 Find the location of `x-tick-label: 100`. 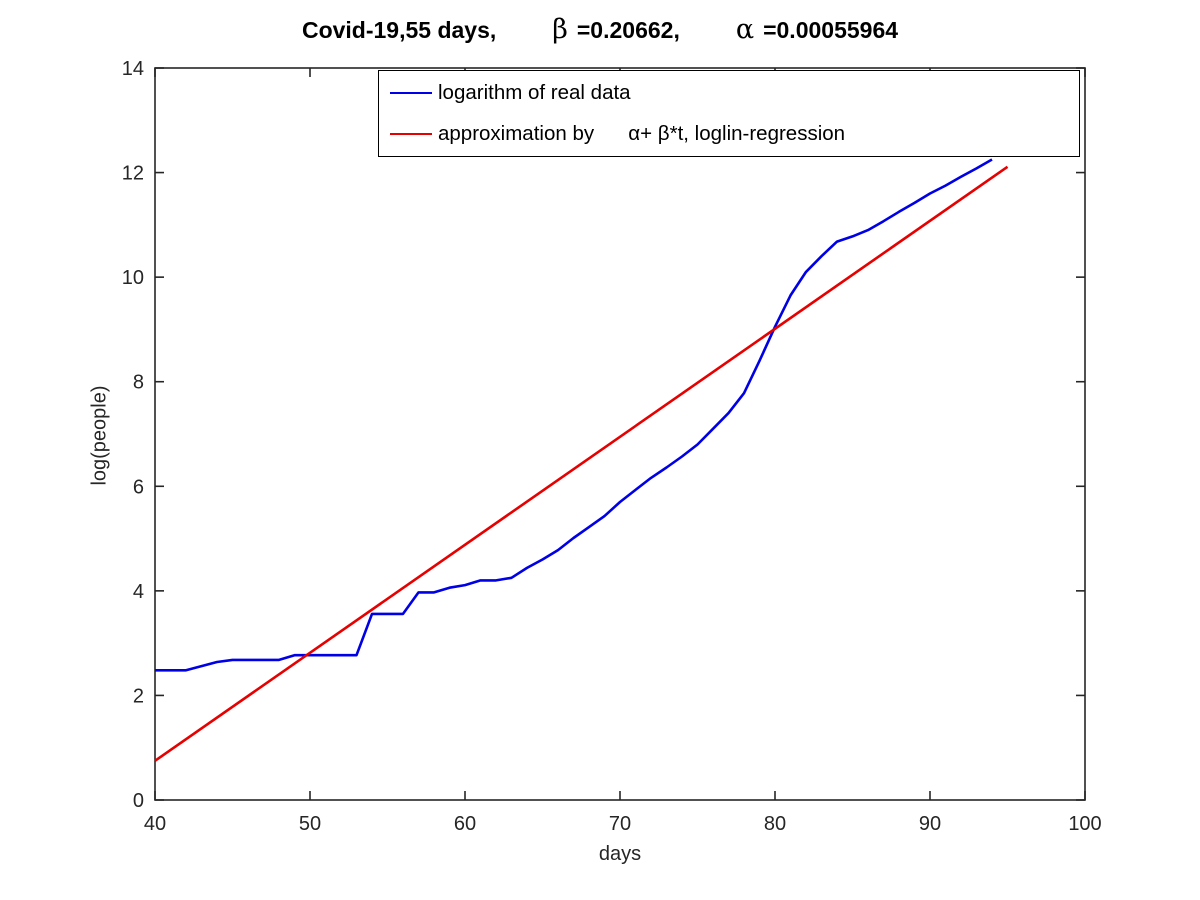

x-tick-label: 100 is located at coordinates (1084, 824).